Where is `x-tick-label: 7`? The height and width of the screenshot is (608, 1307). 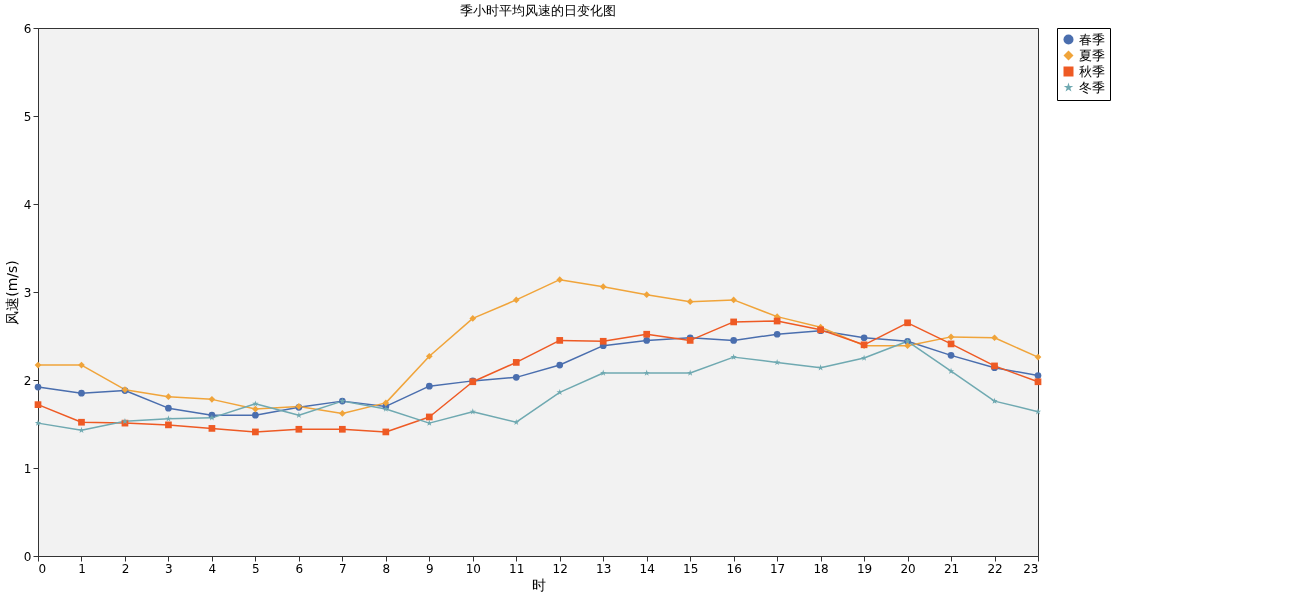
x-tick-label: 7 is located at coordinates (343, 568).